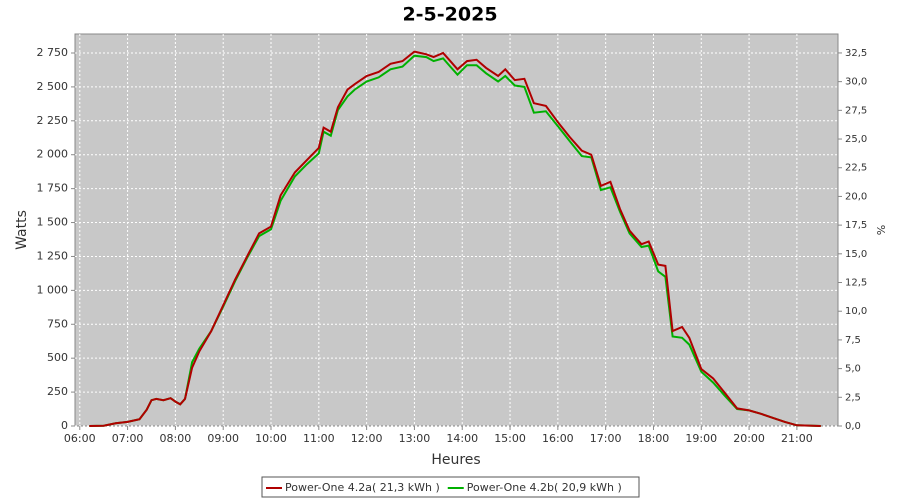  I want to click on x-tick-label: 15:00, so click(510, 438).